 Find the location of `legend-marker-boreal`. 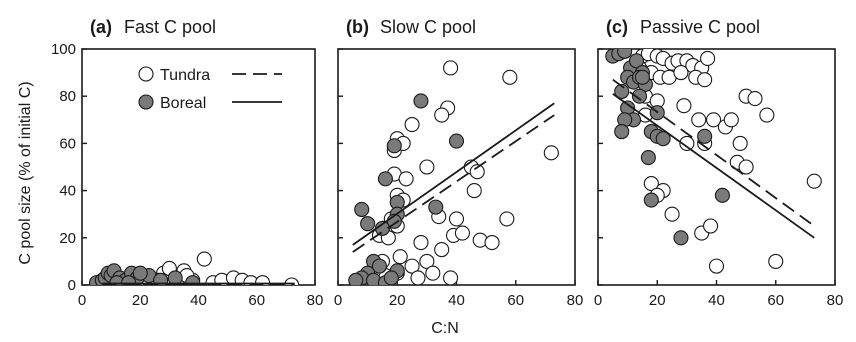

legend-marker-boreal is located at coordinates (146, 102).